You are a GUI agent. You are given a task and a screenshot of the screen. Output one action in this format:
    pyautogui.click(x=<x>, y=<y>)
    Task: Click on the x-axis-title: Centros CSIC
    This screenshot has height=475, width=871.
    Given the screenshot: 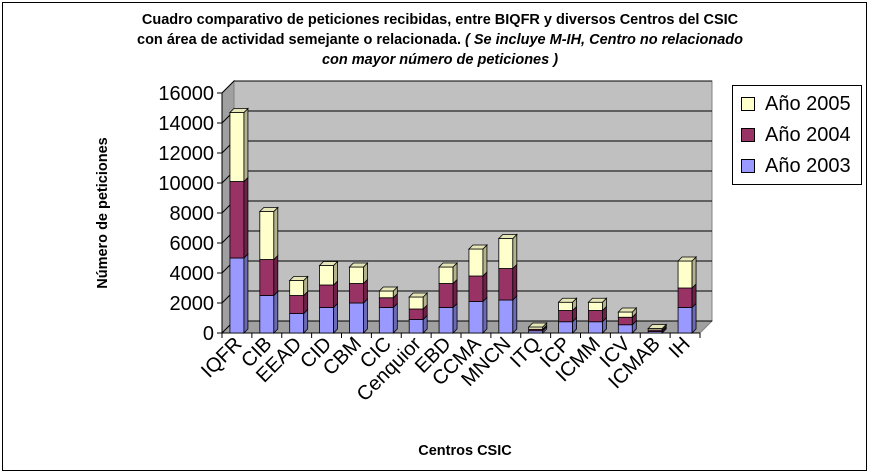 What is the action you would take?
    pyautogui.click(x=465, y=451)
    